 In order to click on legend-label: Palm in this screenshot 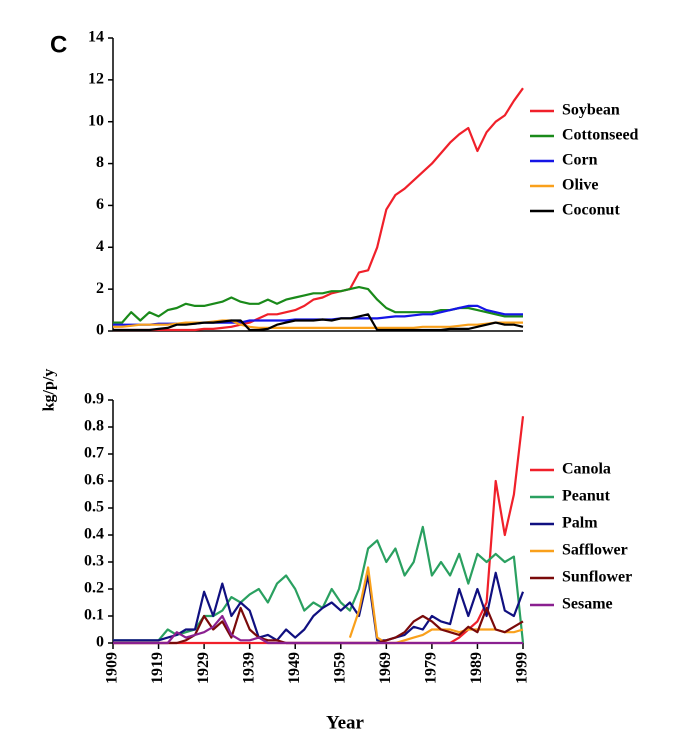, I will do `click(580, 523)`.